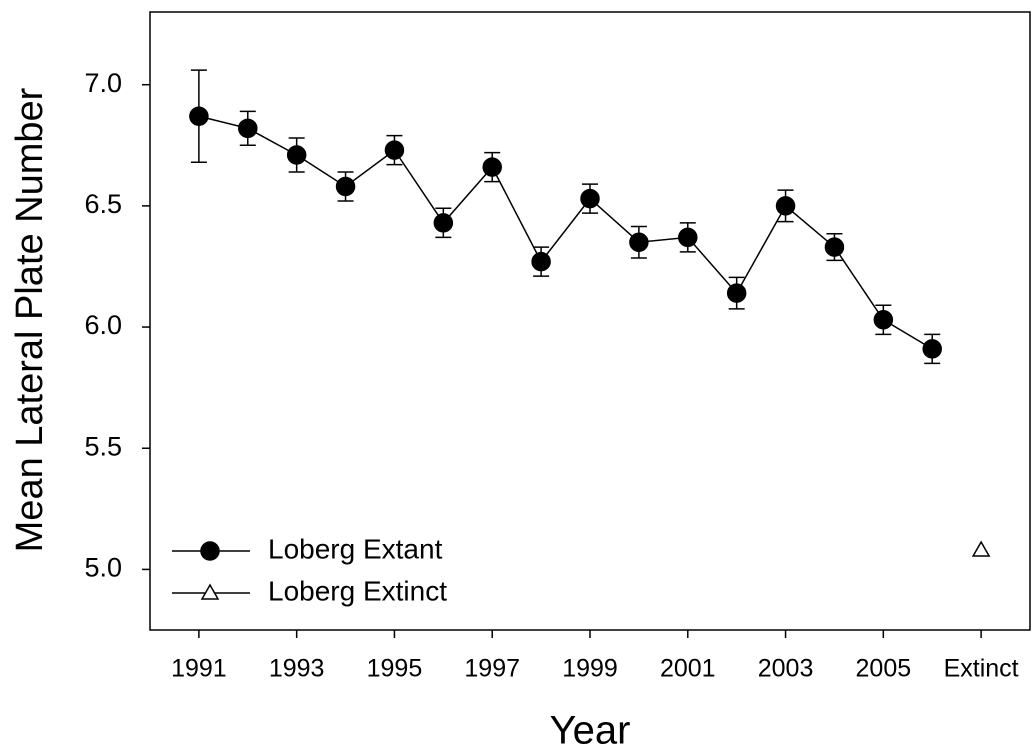  Describe the element at coordinates (492, 669) in the screenshot. I see `x-tick-label: 1997` at that location.